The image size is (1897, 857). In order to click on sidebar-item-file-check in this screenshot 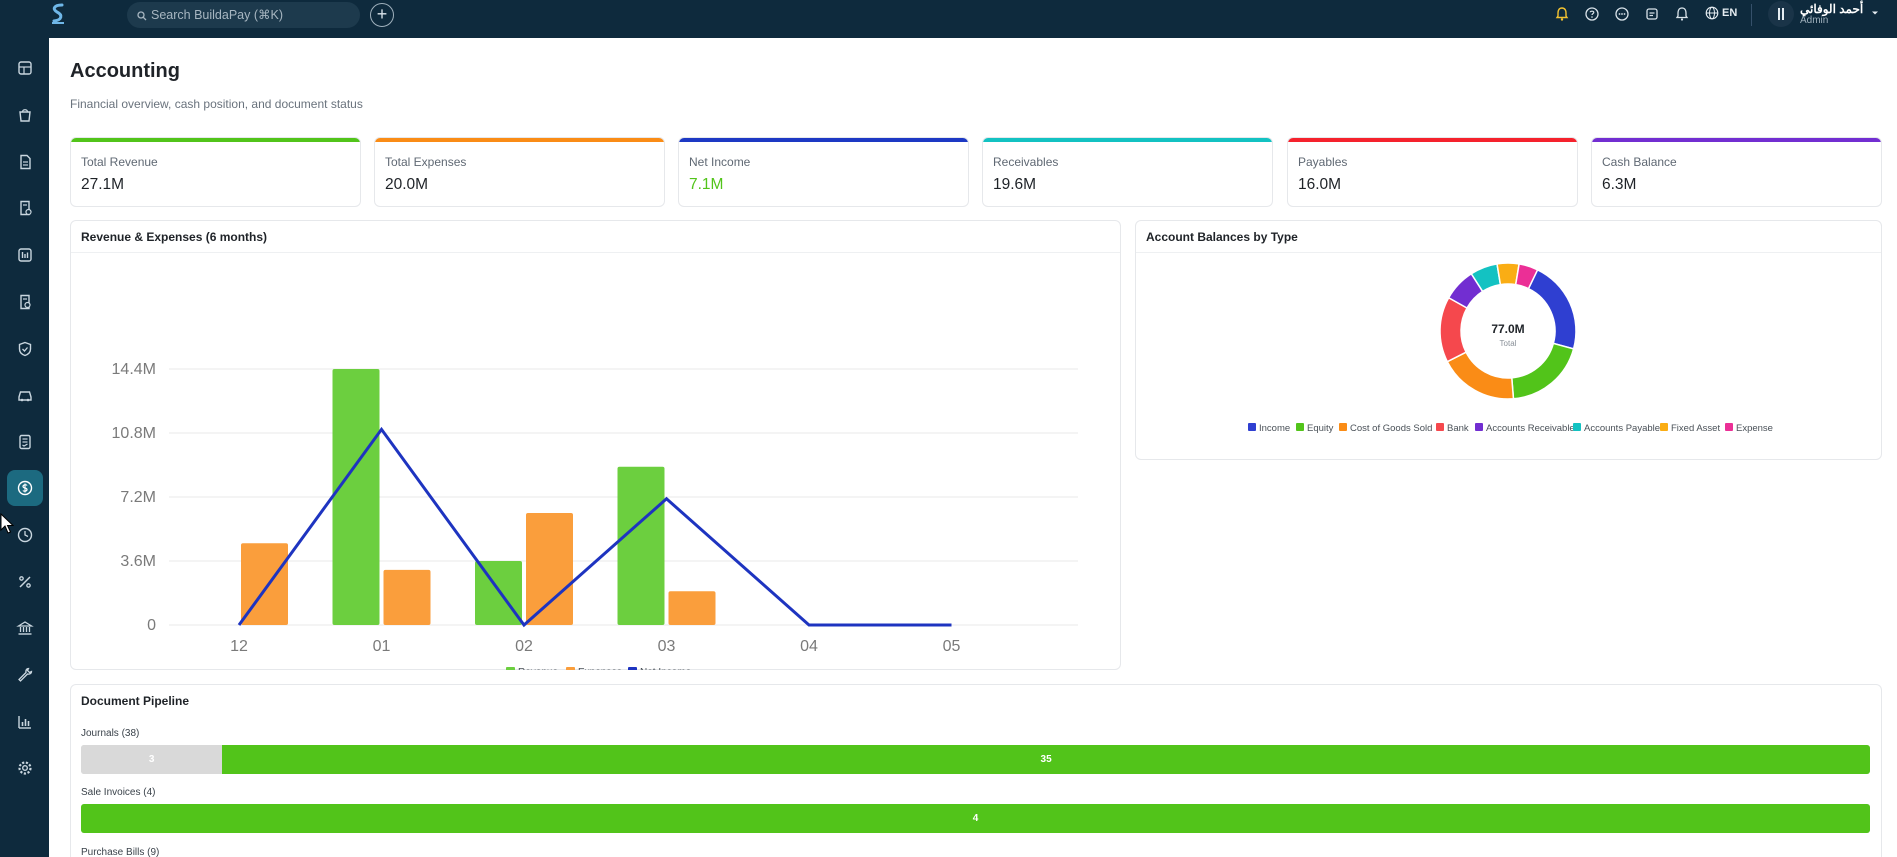, I will do `click(25, 302)`.